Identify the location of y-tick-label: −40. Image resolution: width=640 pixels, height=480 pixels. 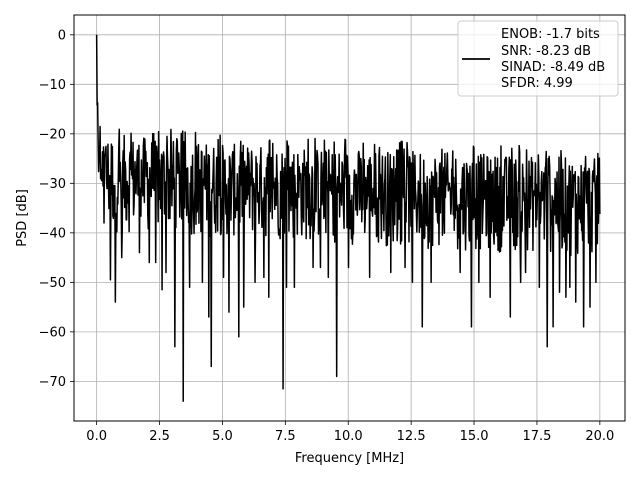
(52, 233).